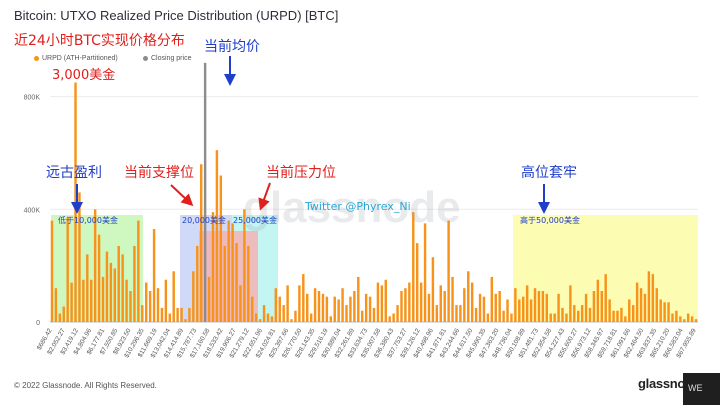  I want to click on closing-price-bar, so click(205, 192).